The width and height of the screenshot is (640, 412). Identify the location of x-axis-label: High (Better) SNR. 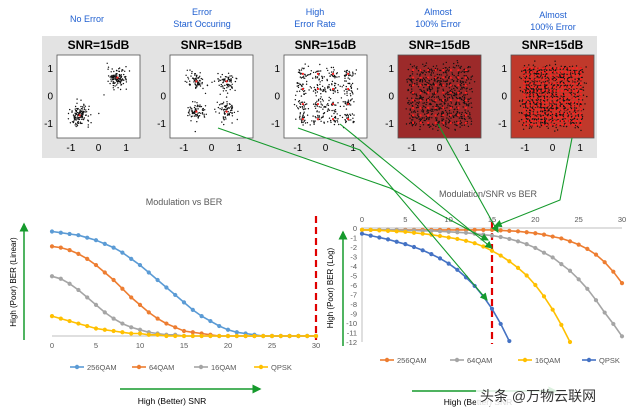
(172, 401).